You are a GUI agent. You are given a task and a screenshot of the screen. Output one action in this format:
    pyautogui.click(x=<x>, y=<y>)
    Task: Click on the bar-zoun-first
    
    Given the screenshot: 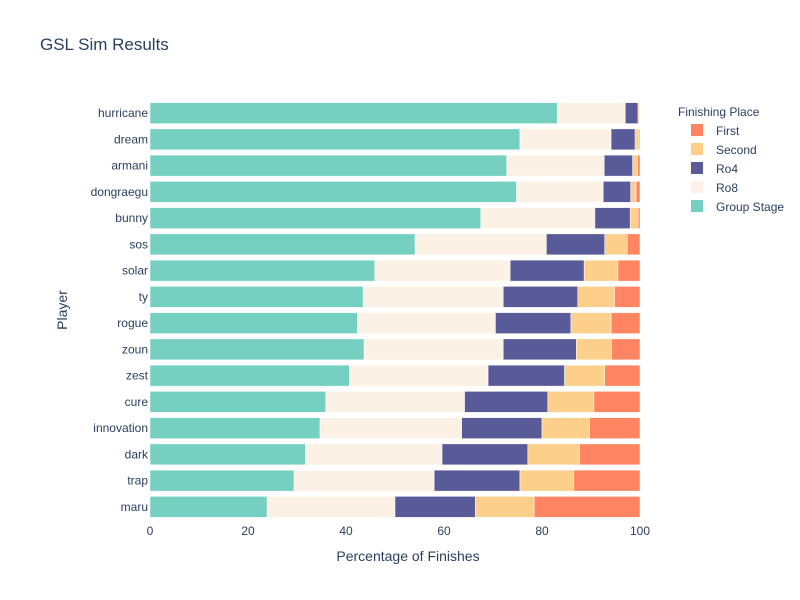 What is the action you would take?
    pyautogui.click(x=626, y=349)
    